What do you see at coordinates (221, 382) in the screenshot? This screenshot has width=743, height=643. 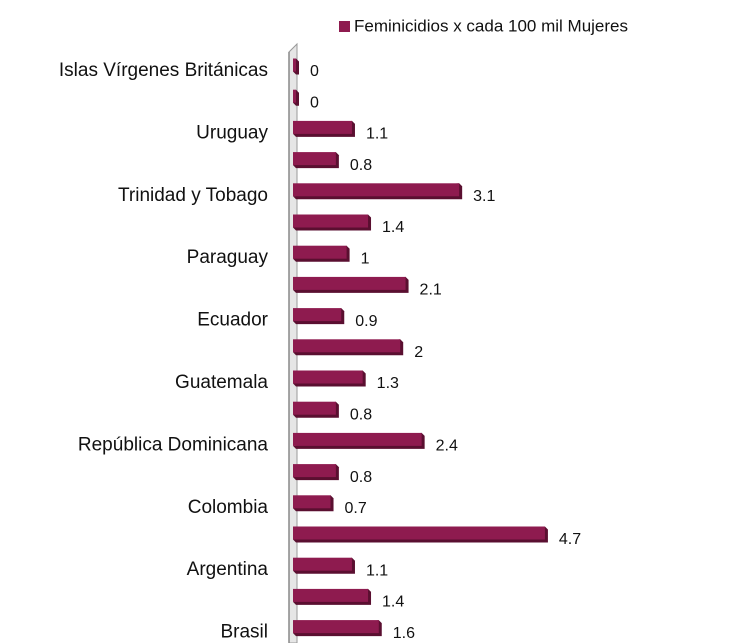 I see `y-tick-label: Guatemala` at bounding box center [221, 382].